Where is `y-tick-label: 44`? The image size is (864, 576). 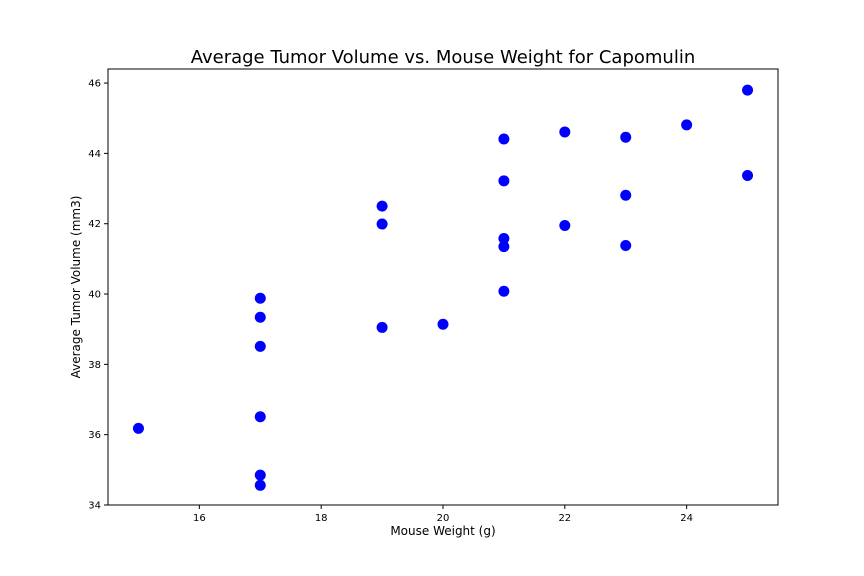
y-tick-label: 44 is located at coordinates (94, 154).